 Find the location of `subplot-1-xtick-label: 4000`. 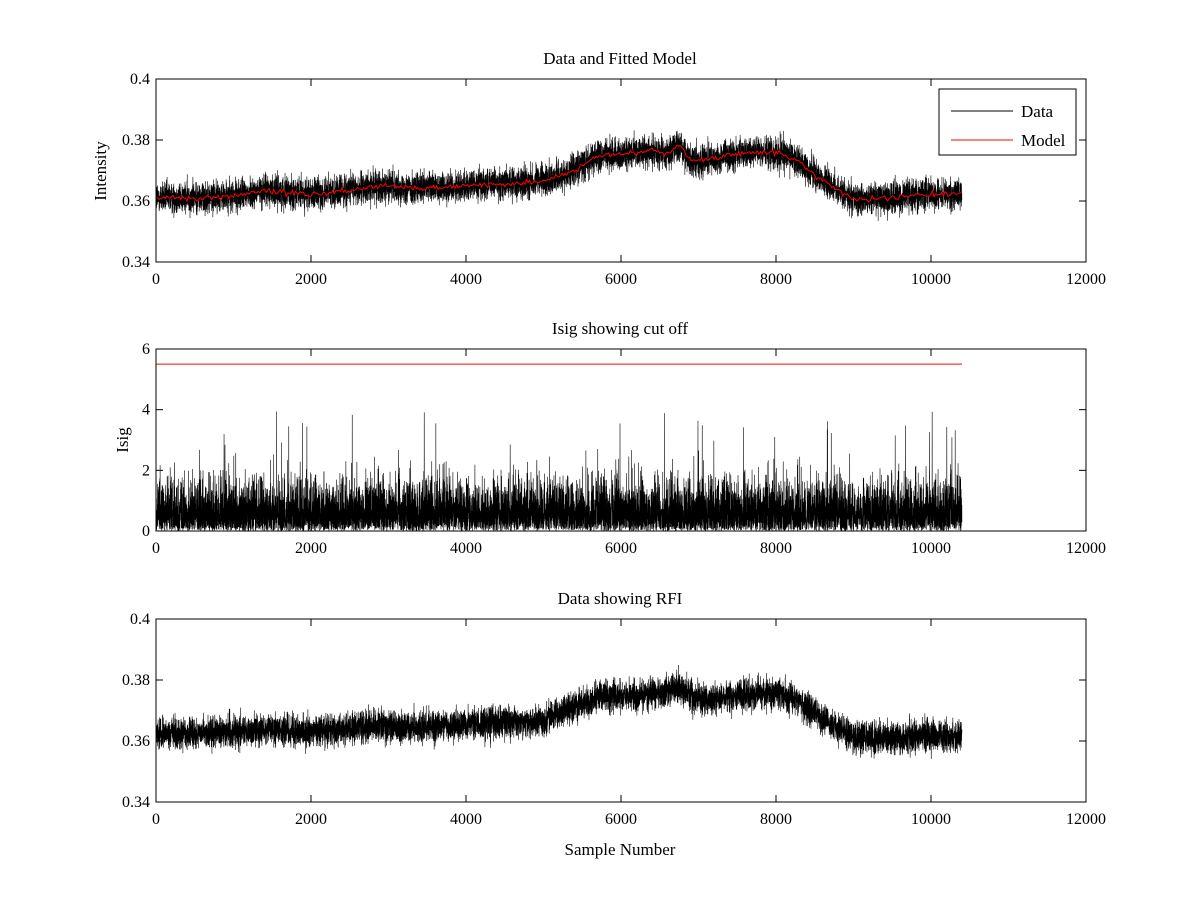

subplot-1-xtick-label: 4000 is located at coordinates (466, 279).